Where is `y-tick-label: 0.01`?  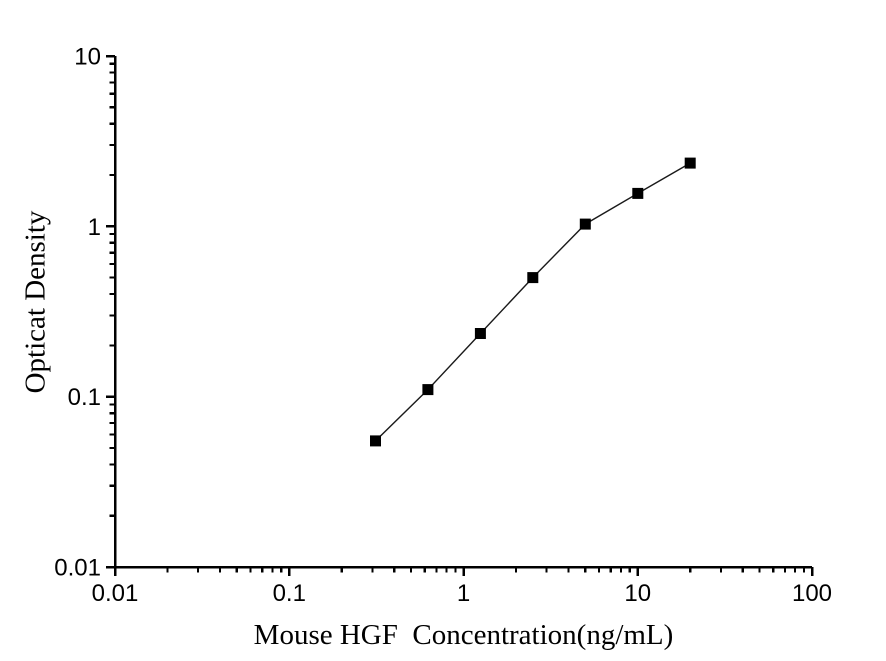
y-tick-label: 0.01 is located at coordinates (77, 568).